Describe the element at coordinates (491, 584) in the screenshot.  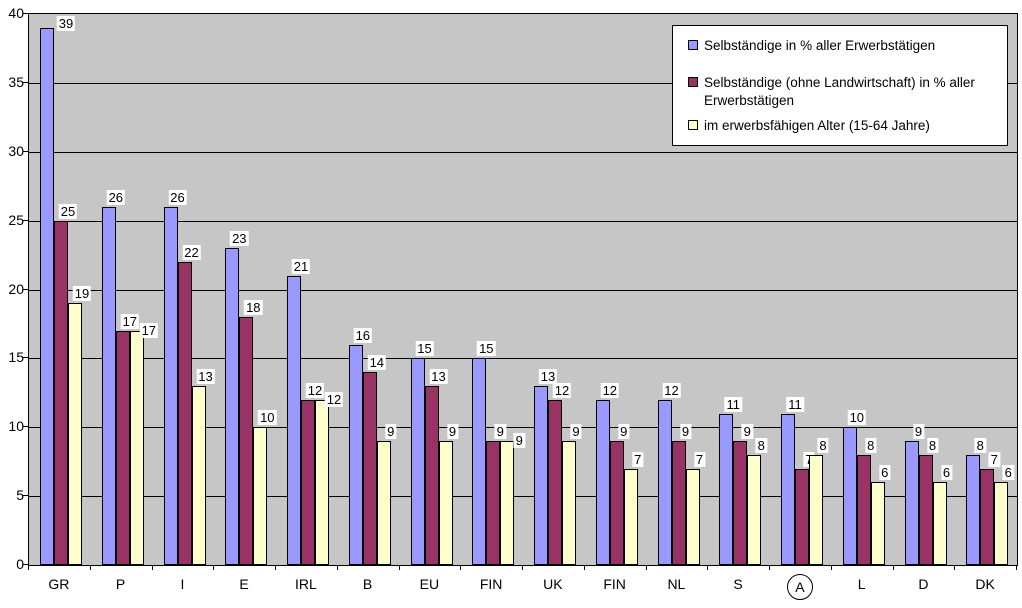
I see `category-label-fin-7: FIN` at that location.